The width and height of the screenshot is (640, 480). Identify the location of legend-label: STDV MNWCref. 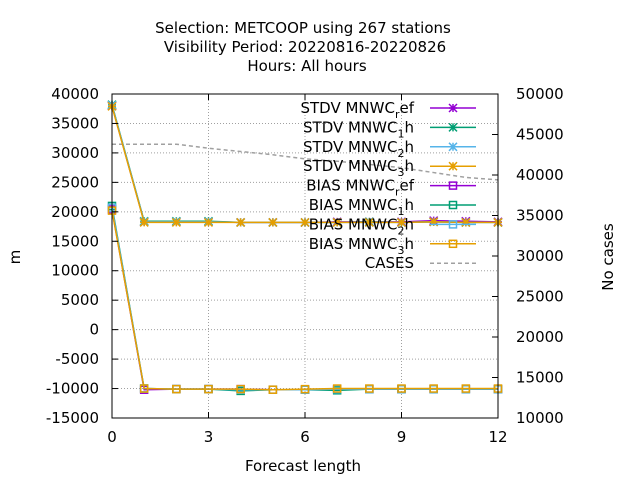
(357, 110).